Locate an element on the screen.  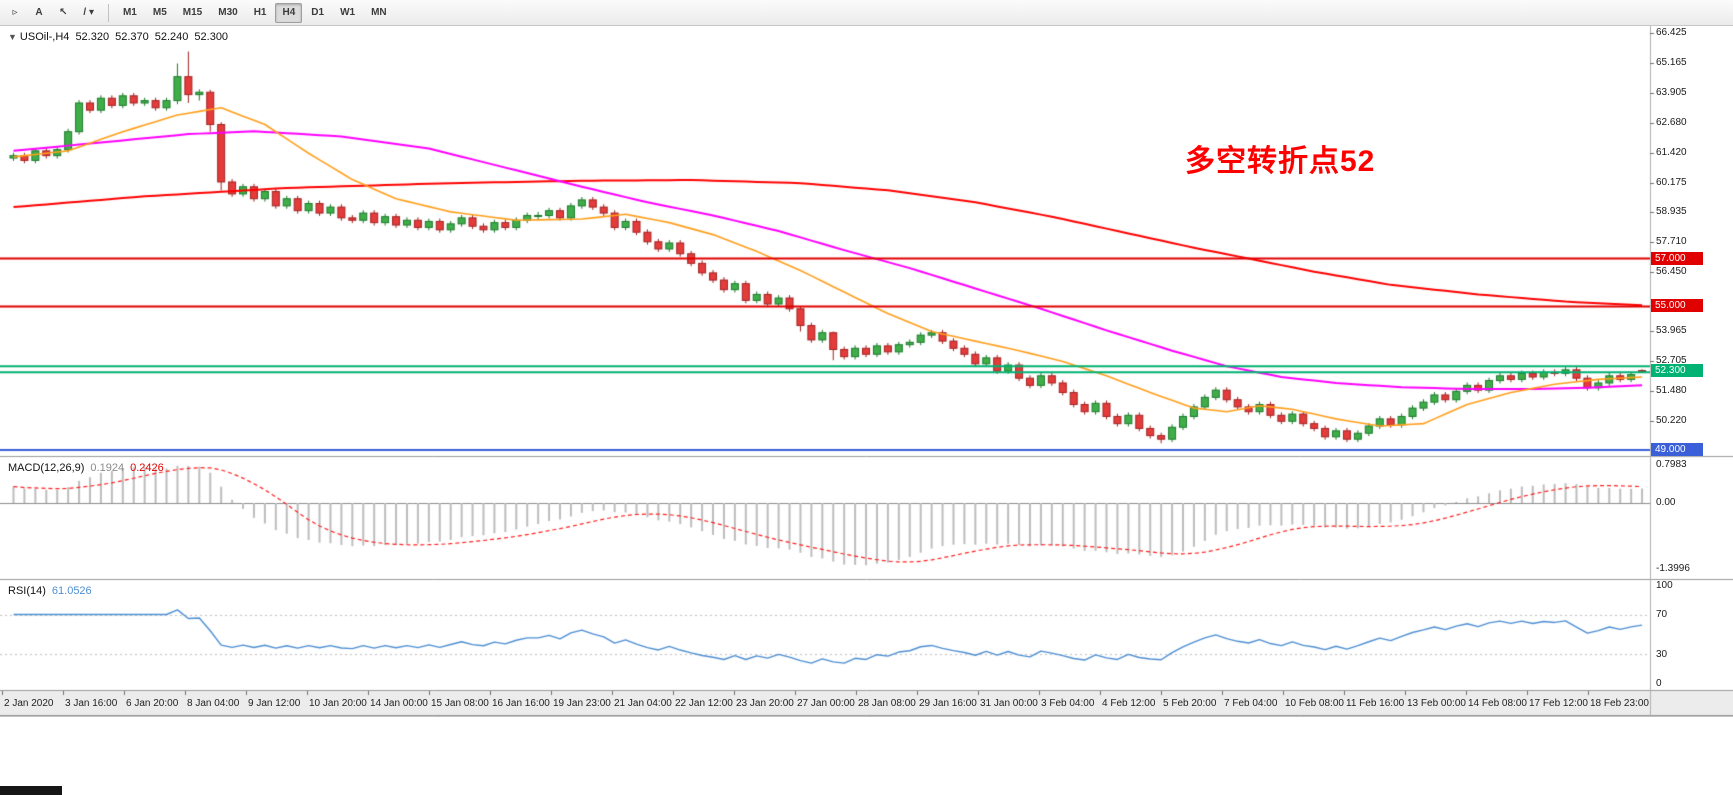
time-tick: 6 Jan 20:00 is located at coordinates (152, 703).